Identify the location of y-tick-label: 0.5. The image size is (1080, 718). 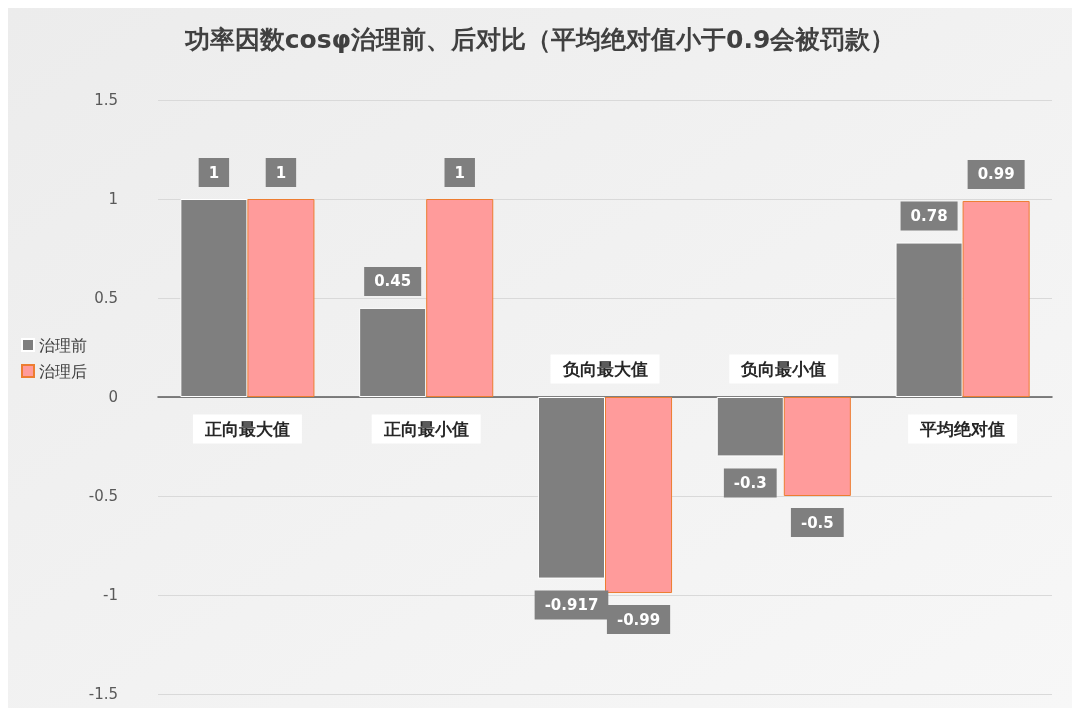
(106, 298).